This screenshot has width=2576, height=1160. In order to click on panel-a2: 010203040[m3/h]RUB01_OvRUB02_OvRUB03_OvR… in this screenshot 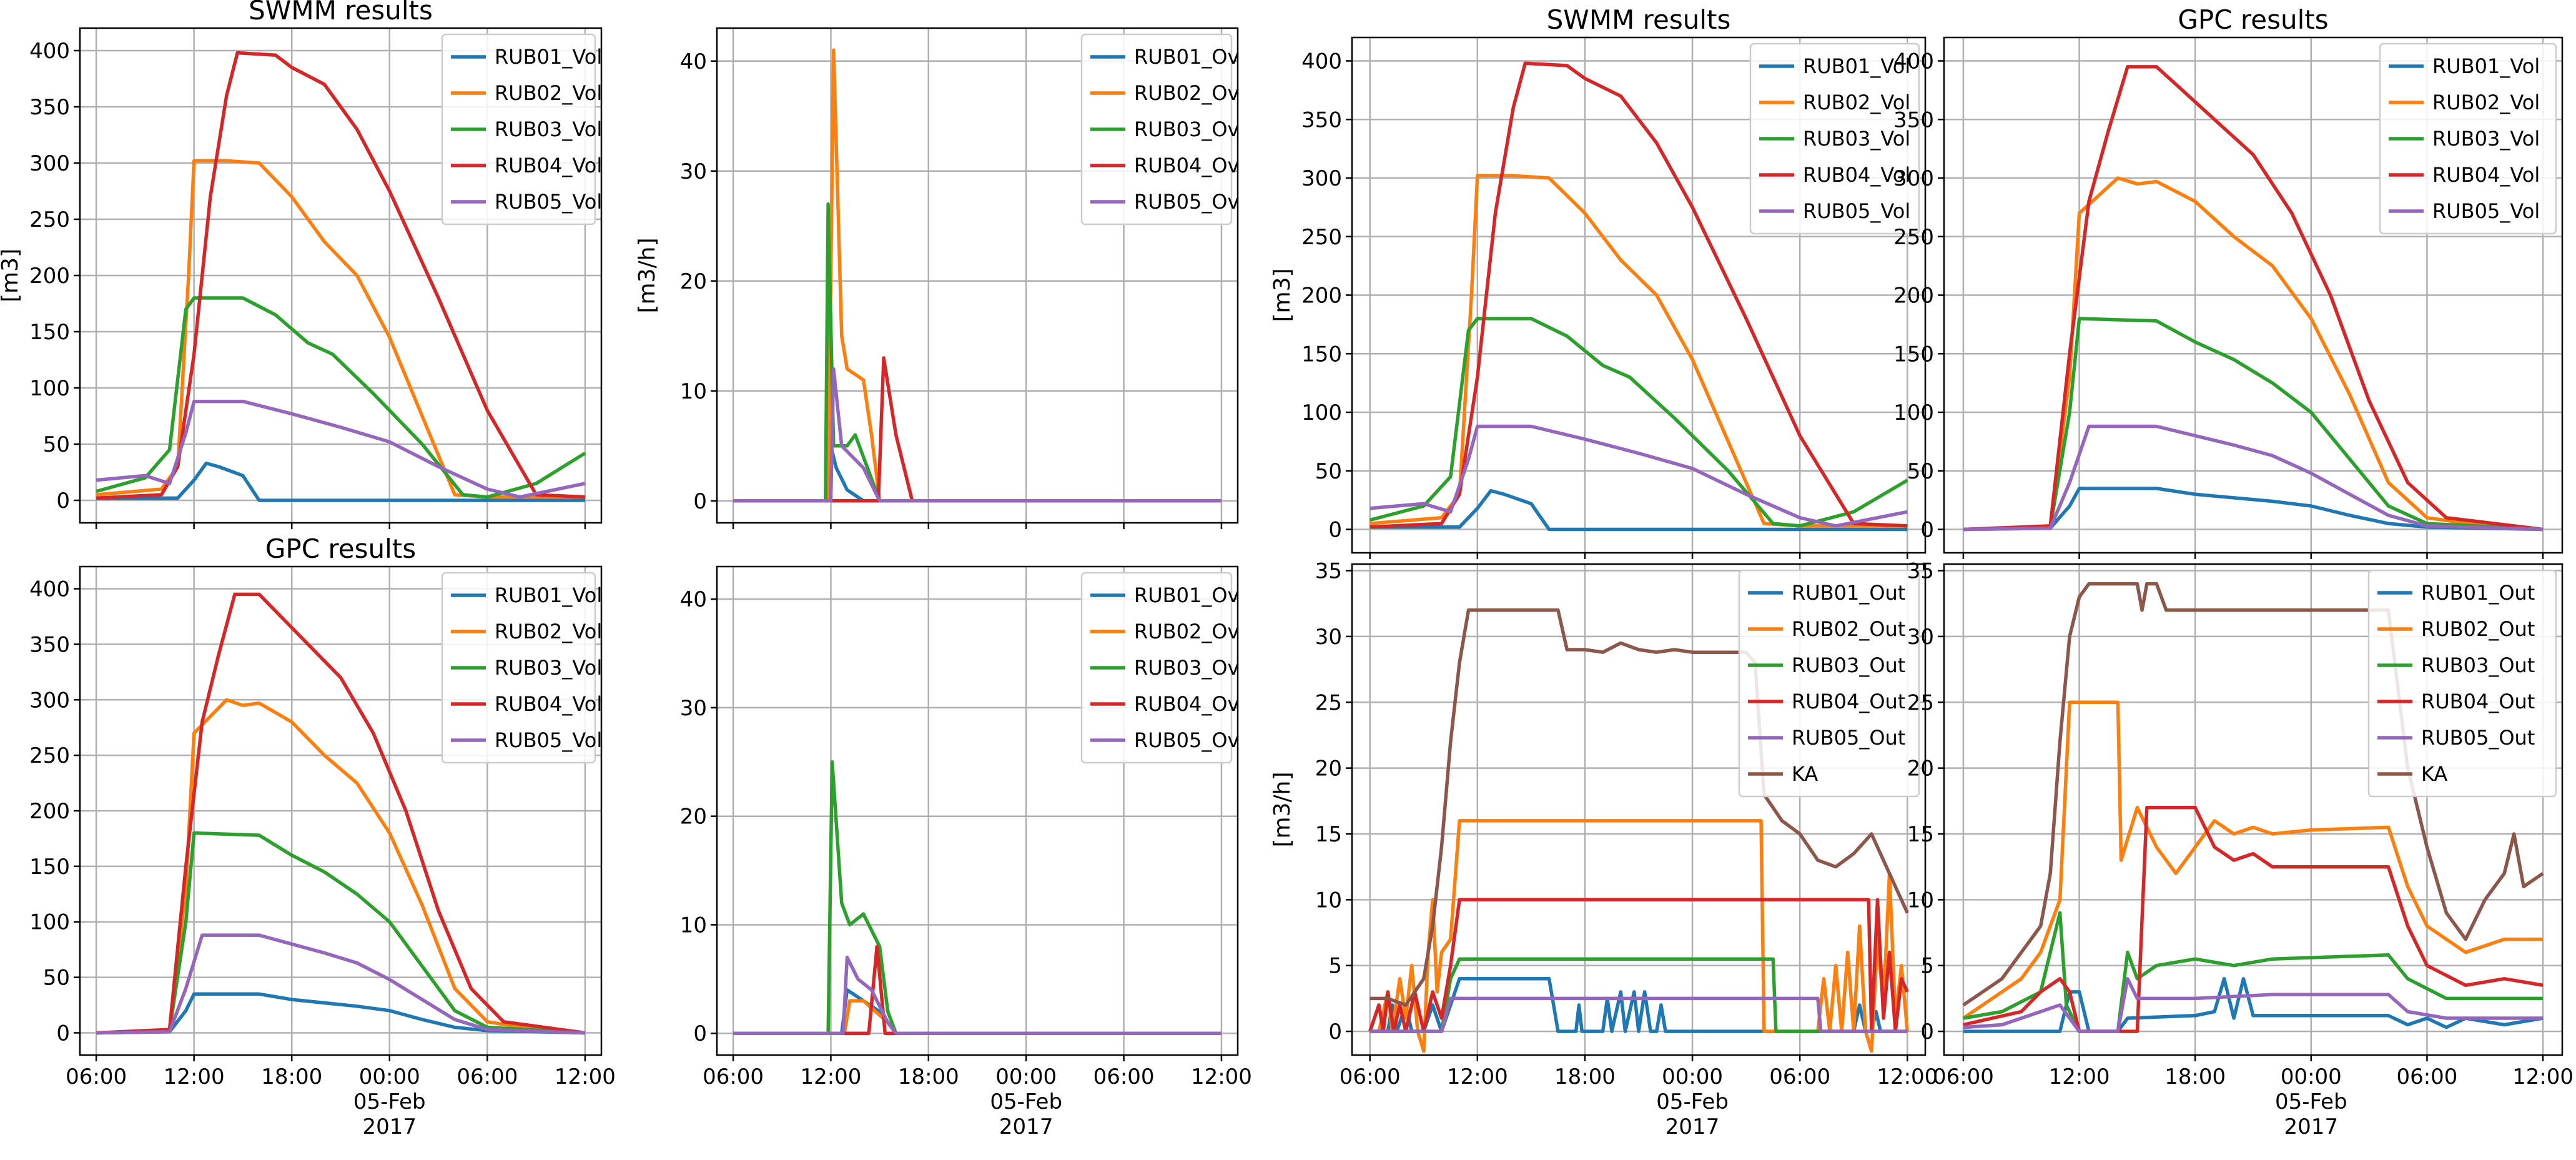, I will do `click(937, 278)`.